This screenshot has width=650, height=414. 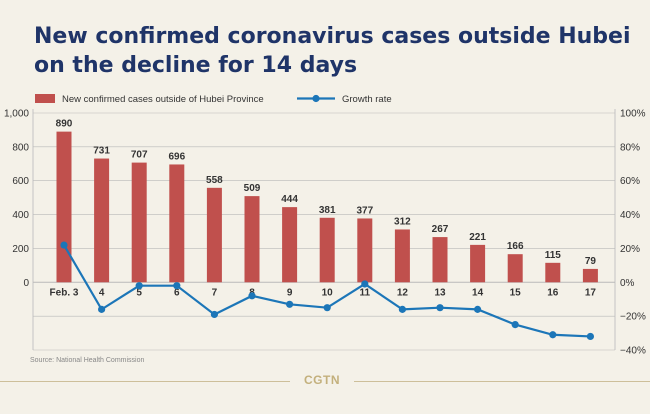 I want to click on y-axis-left: 1,000 800 600 400 200 0, so click(x=16, y=199).